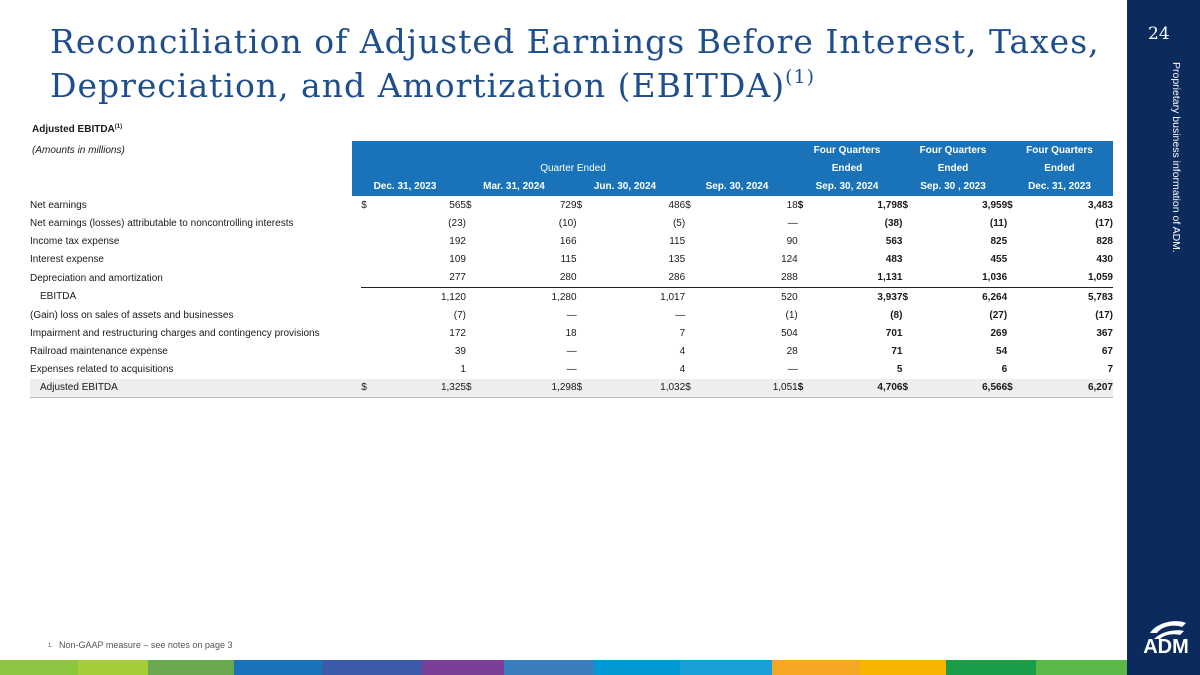 The height and width of the screenshot is (675, 1200). What do you see at coordinates (528, 388) in the screenshot?
I see `value-cell: 1,298` at bounding box center [528, 388].